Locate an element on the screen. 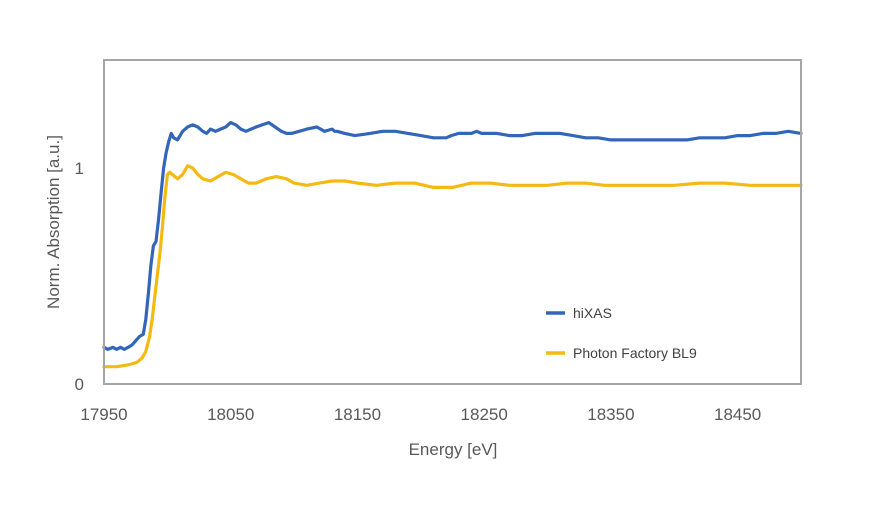 The width and height of the screenshot is (888, 527). legend-label-hixas: hiXAS is located at coordinates (592, 313).